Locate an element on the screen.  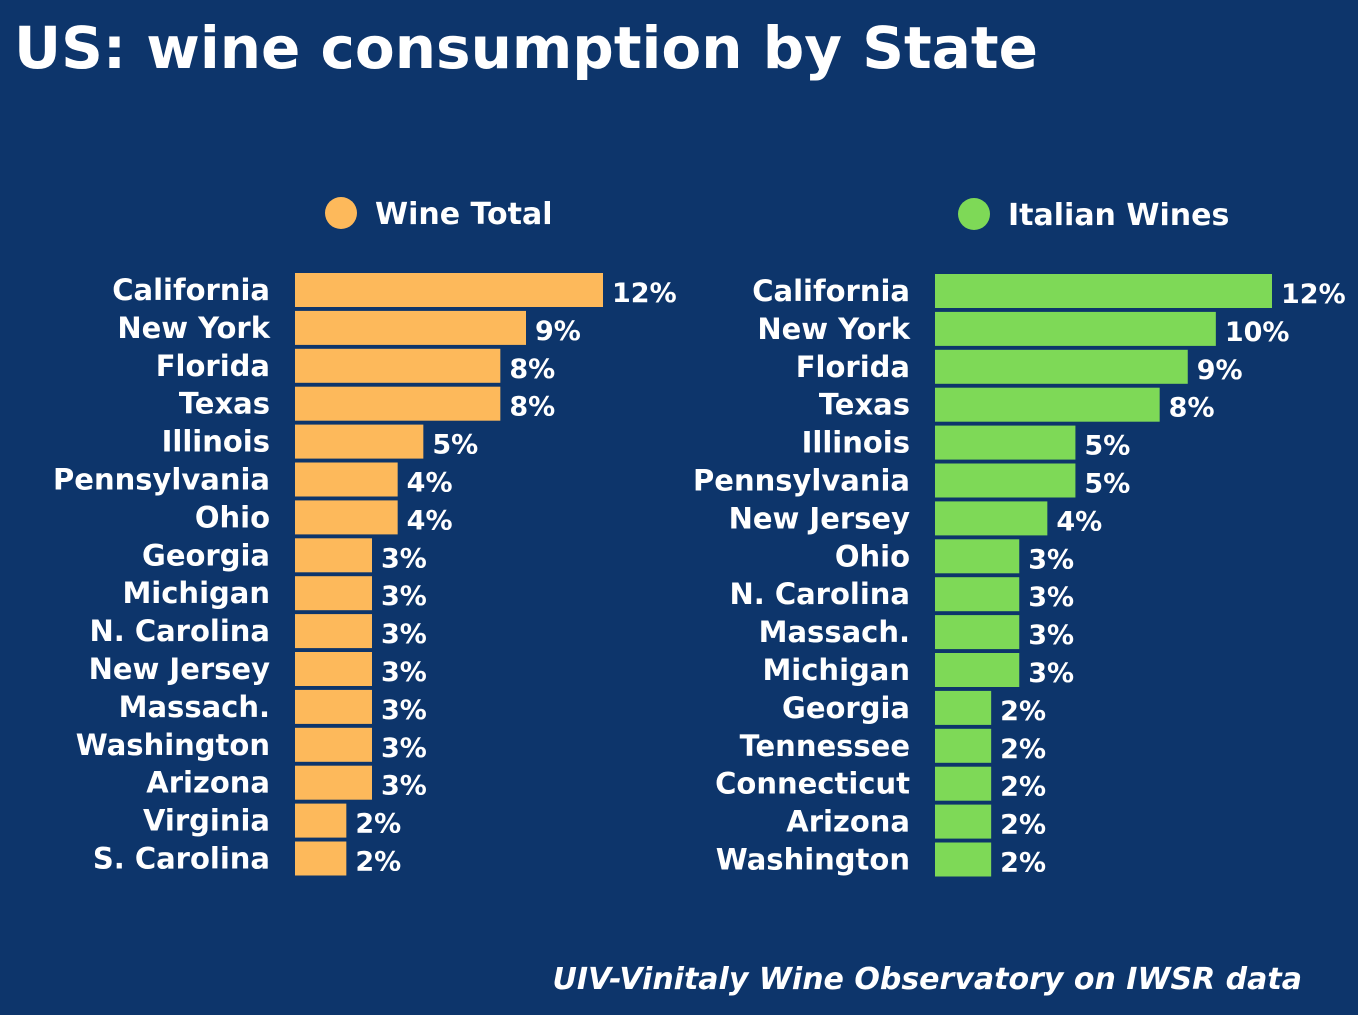
value-label-new-jersey: 3% is located at coordinates (404, 672).